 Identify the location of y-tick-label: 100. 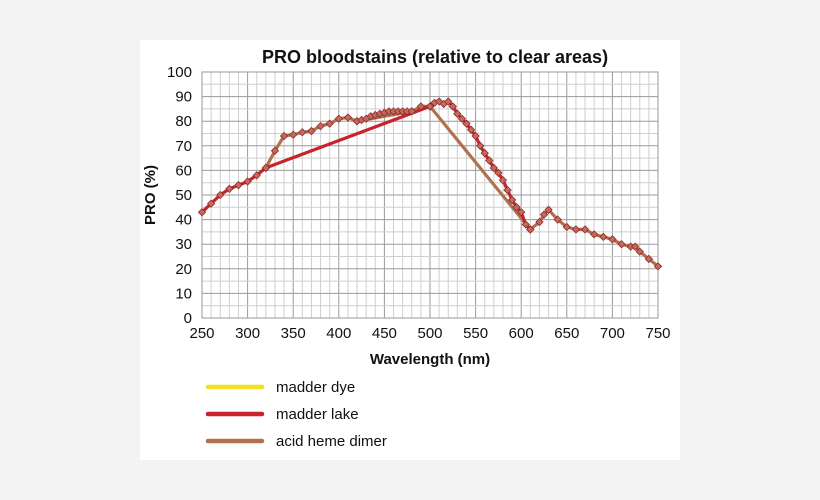
(179, 72).